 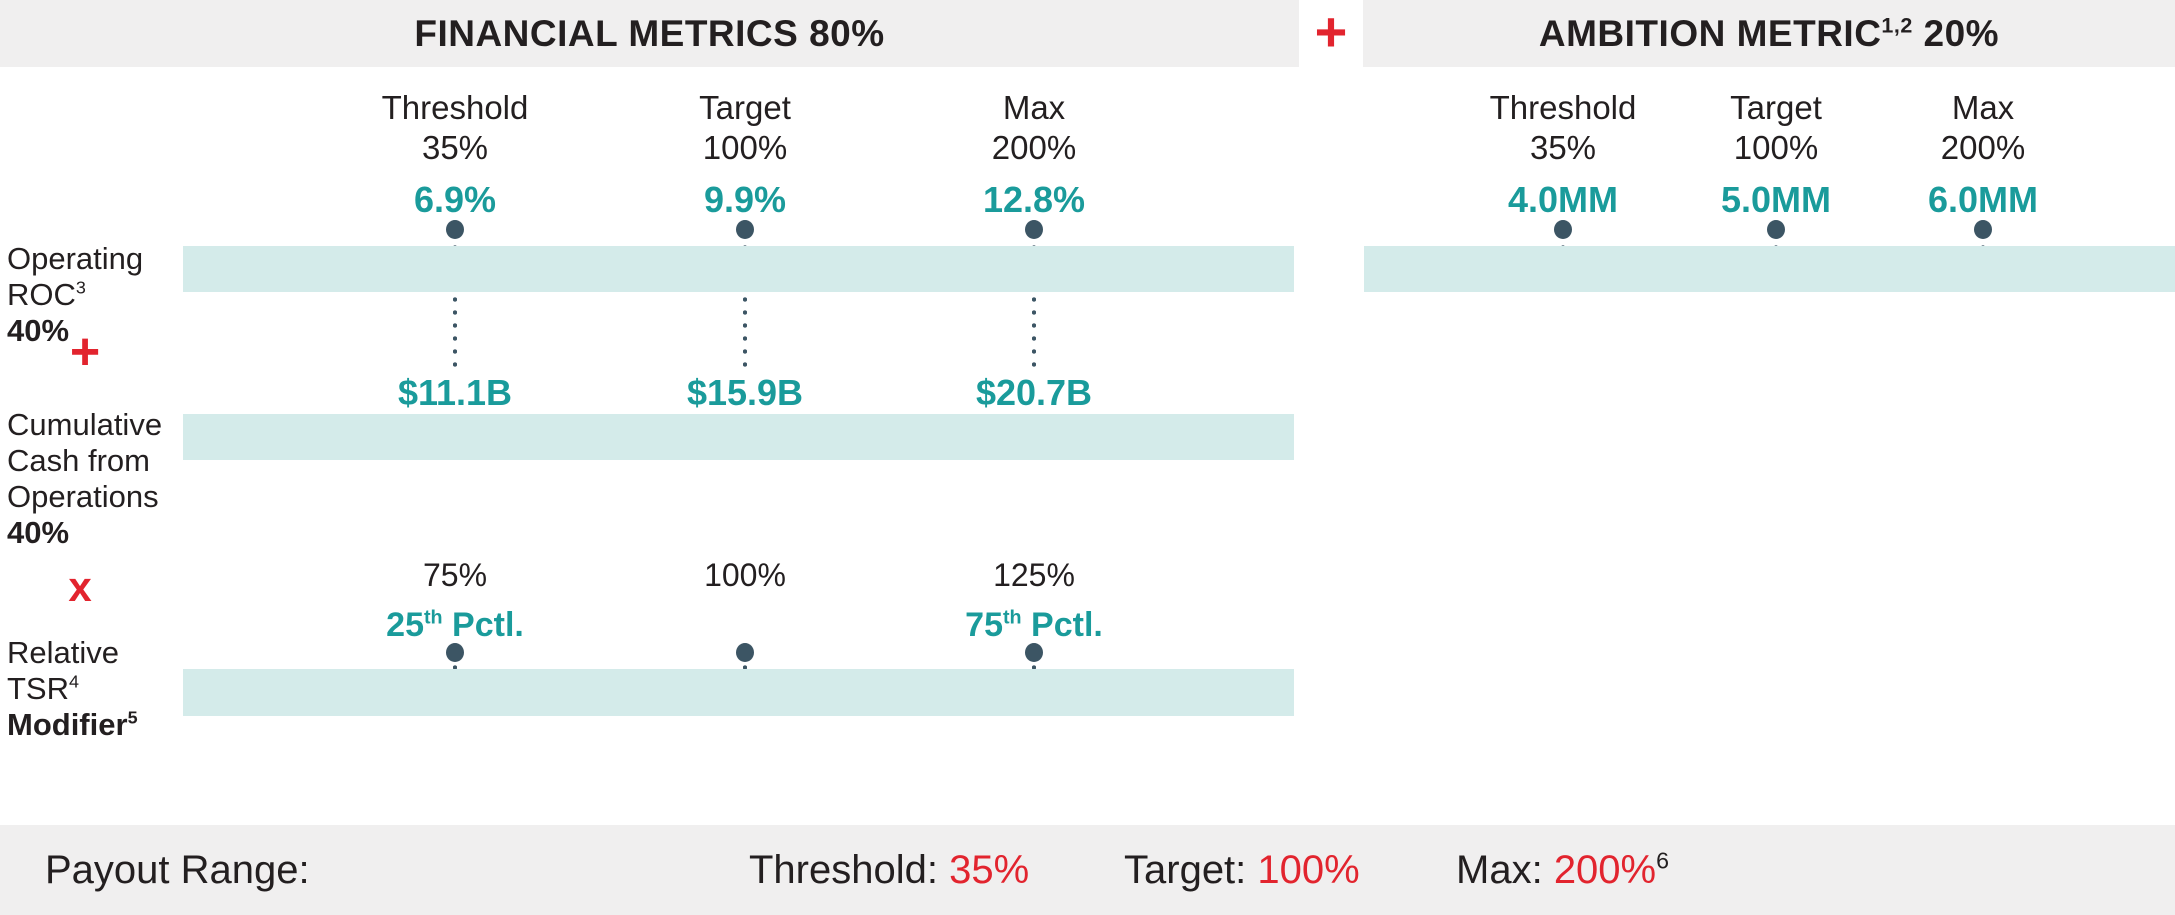 What do you see at coordinates (745, 392) in the screenshot?
I see `cash-target-value: $15.9B` at bounding box center [745, 392].